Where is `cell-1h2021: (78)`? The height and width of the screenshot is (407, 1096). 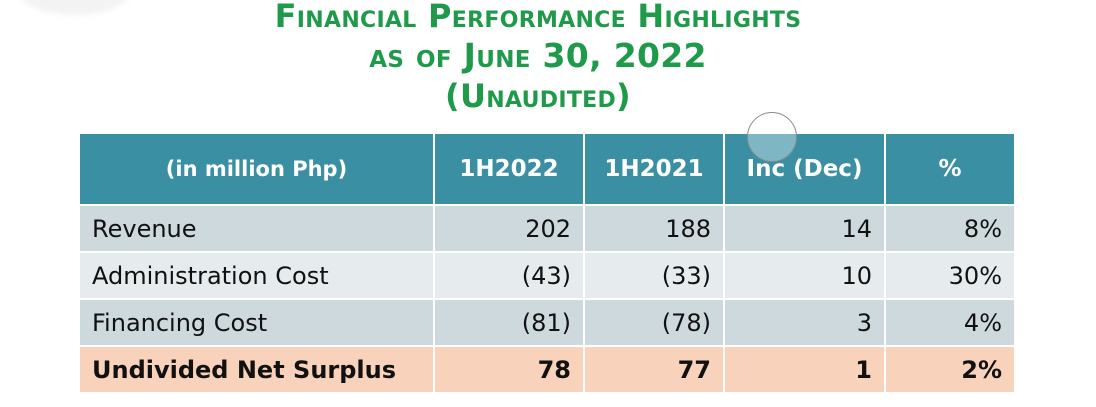
cell-1h2021: (78) is located at coordinates (654, 322).